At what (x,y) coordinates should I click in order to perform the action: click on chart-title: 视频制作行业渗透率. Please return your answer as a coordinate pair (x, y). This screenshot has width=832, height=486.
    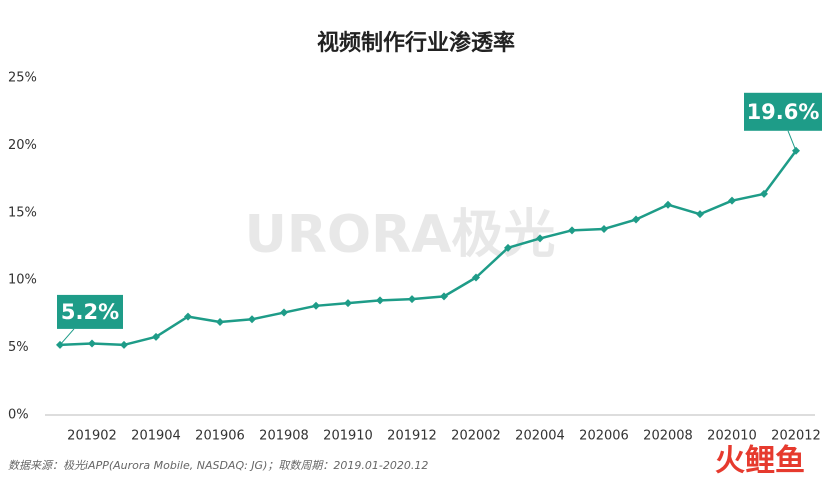
    Looking at the image, I should click on (416, 43).